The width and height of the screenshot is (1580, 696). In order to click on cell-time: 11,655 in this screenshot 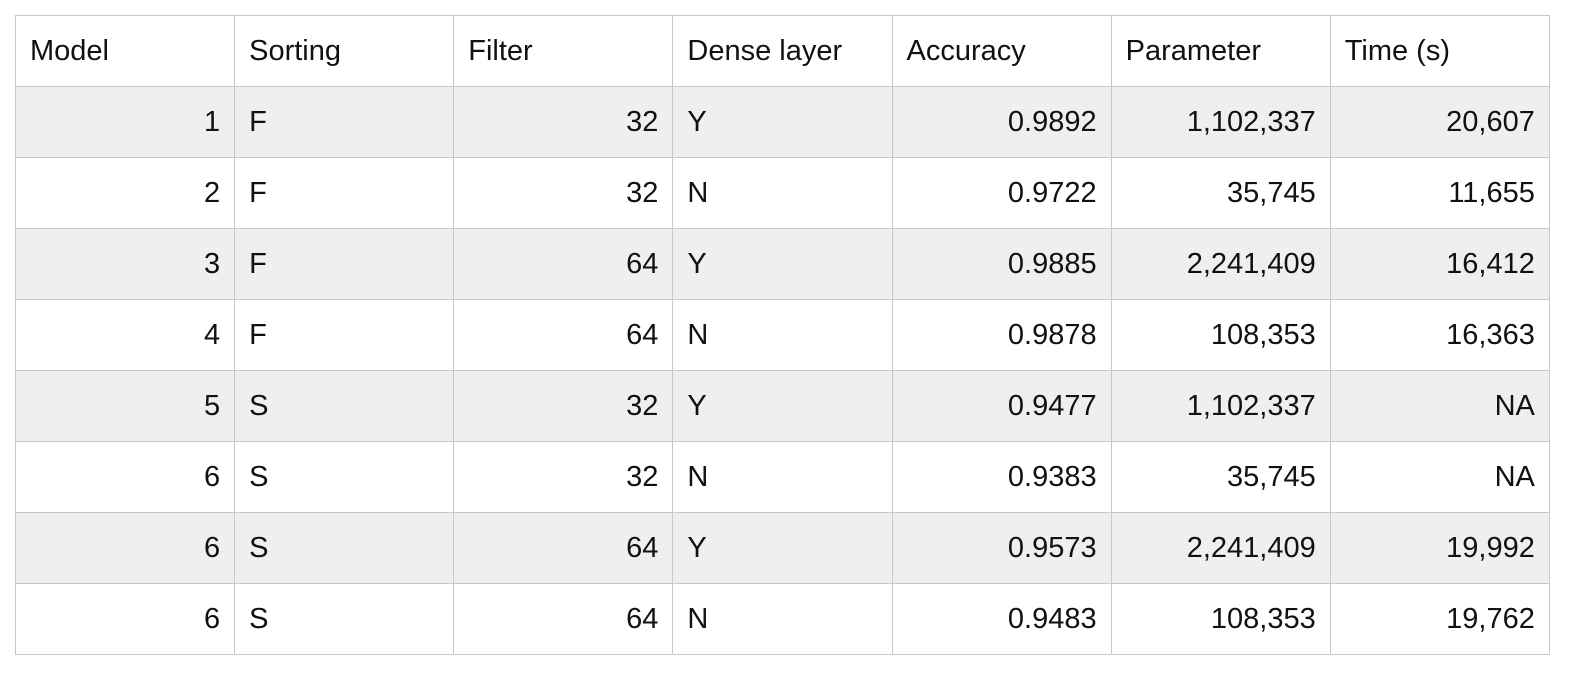, I will do `click(1439, 193)`.